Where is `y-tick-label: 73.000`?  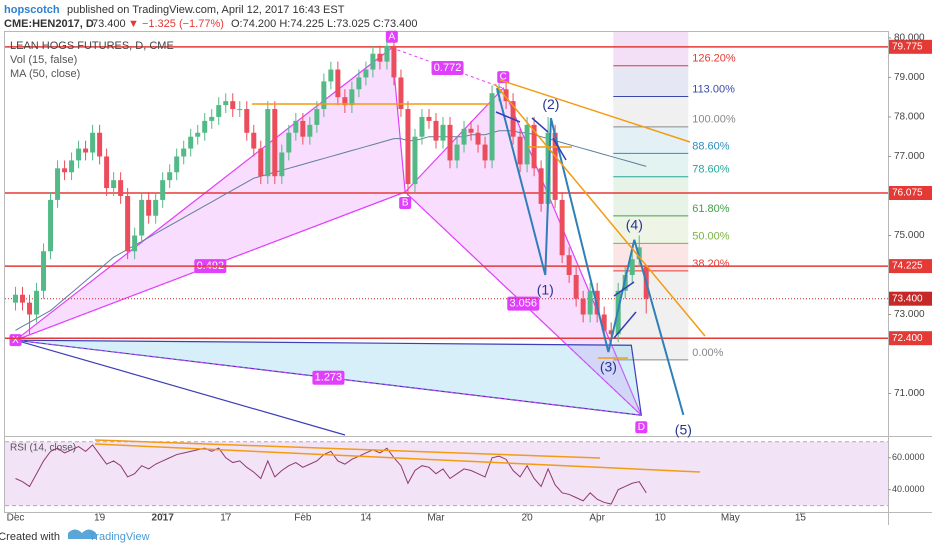
y-tick-label: 73.000 is located at coordinates (909, 314).